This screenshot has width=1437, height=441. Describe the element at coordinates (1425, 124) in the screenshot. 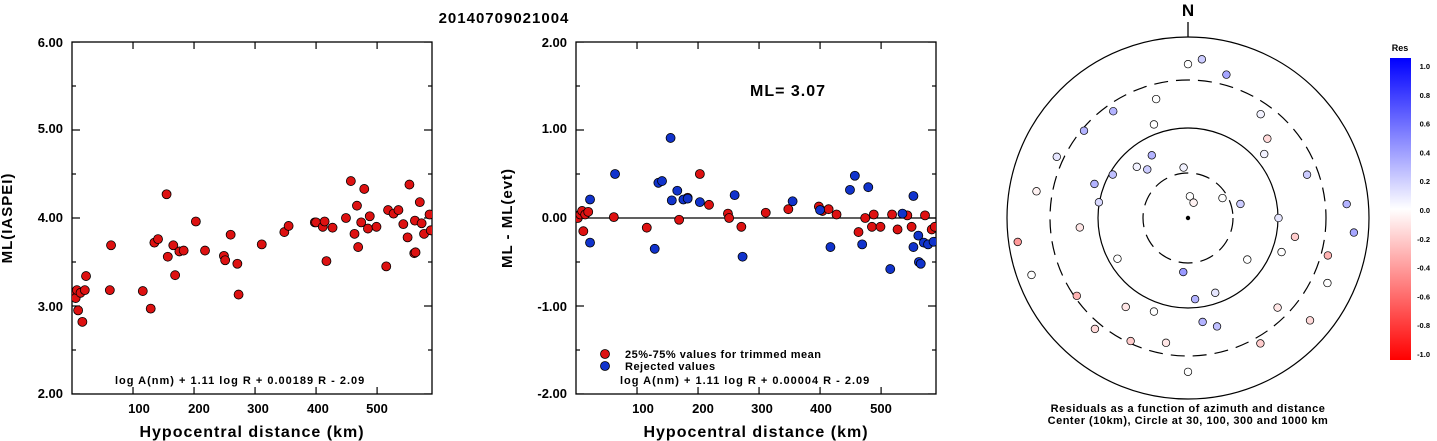

I see `colorbar-tick-label: 0.6` at that location.